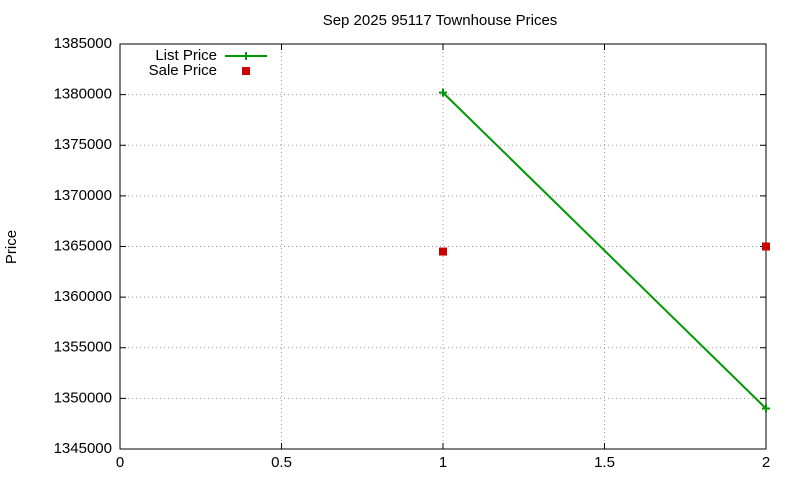 The width and height of the screenshot is (800, 480). I want to click on y-tick-label: 1370000, so click(83, 195).